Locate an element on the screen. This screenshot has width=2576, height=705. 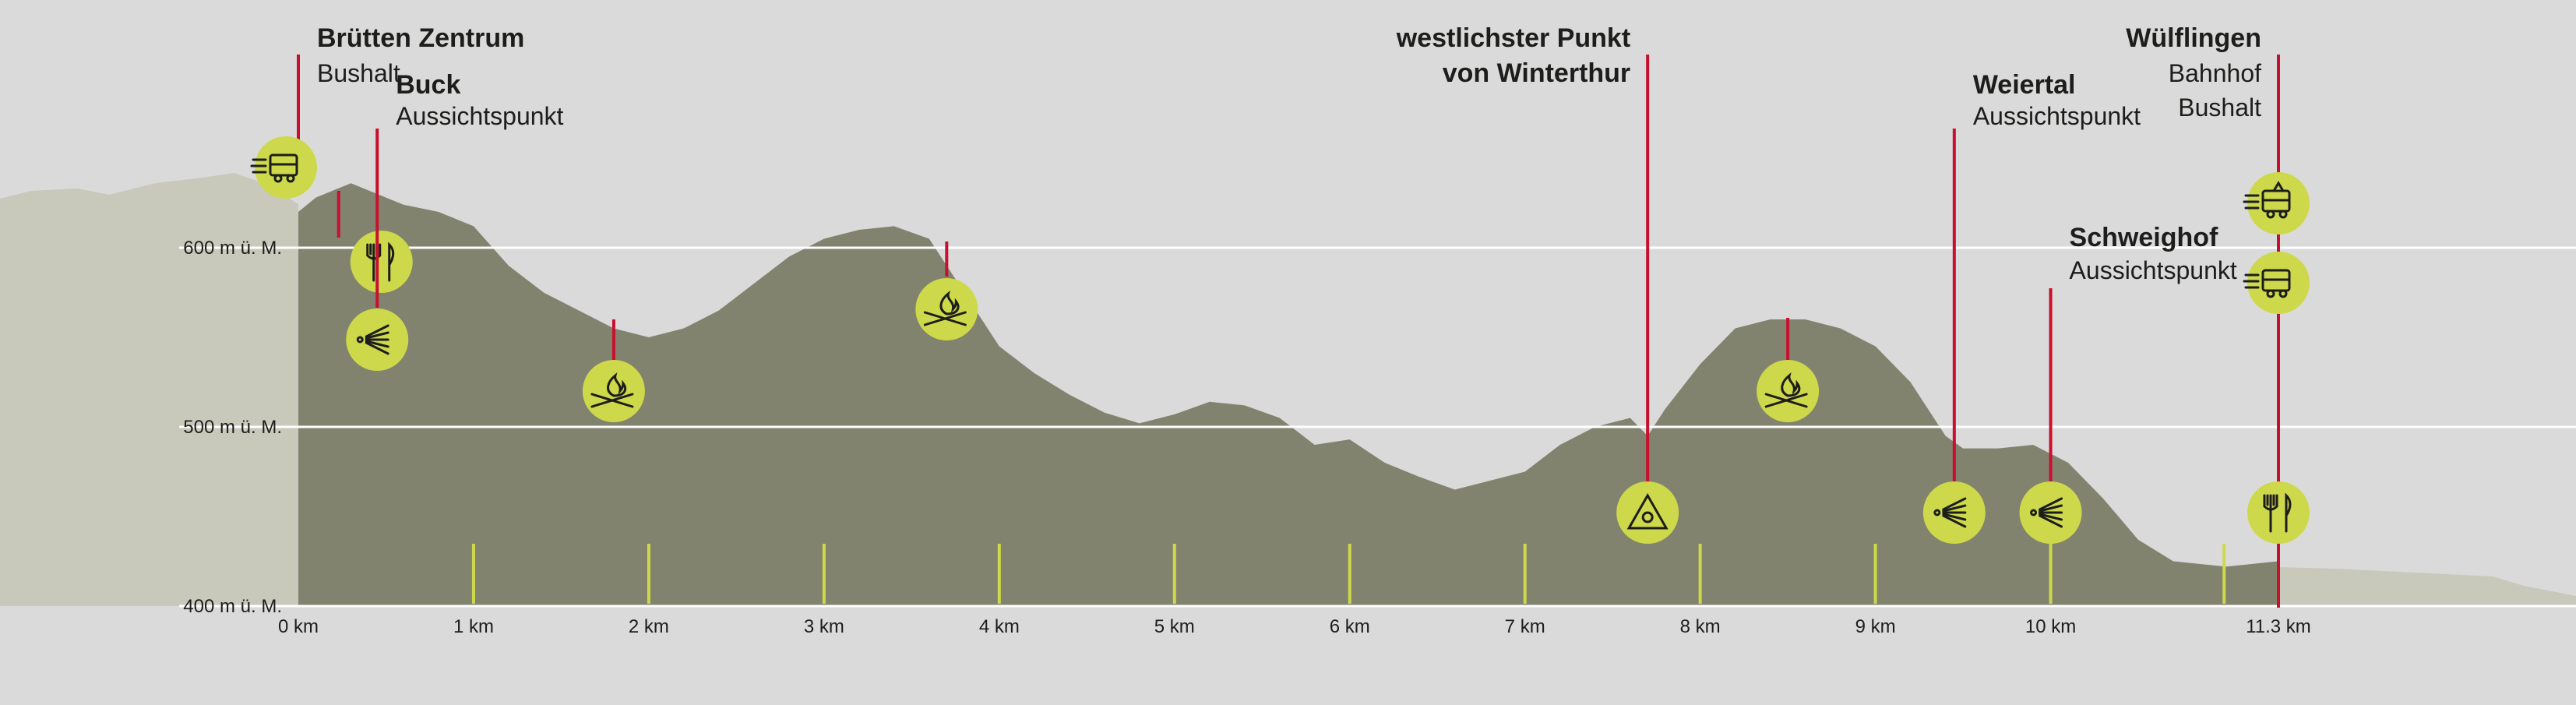
poi-name-label: Brütten Zentrum is located at coordinates (421, 38).